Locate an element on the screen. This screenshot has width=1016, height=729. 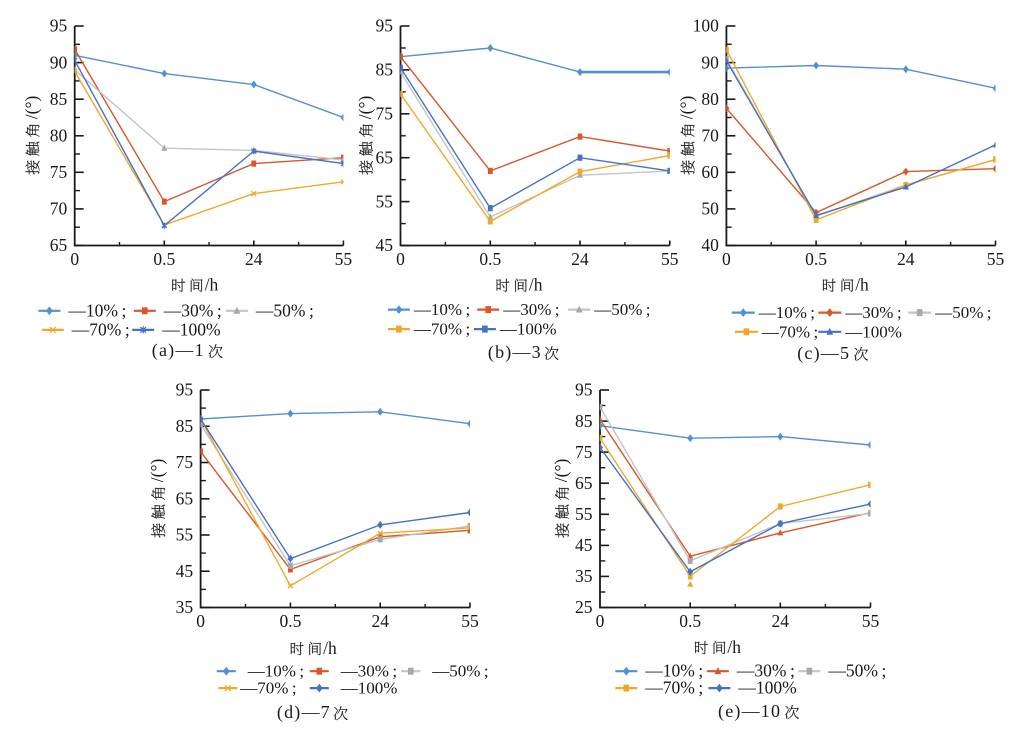
svg-text: 60 is located at coordinates (710, 172).